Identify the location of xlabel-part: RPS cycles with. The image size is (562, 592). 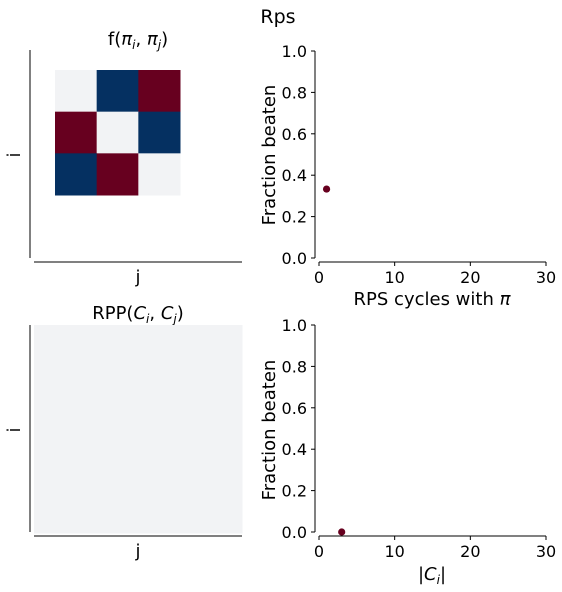
(427, 299).